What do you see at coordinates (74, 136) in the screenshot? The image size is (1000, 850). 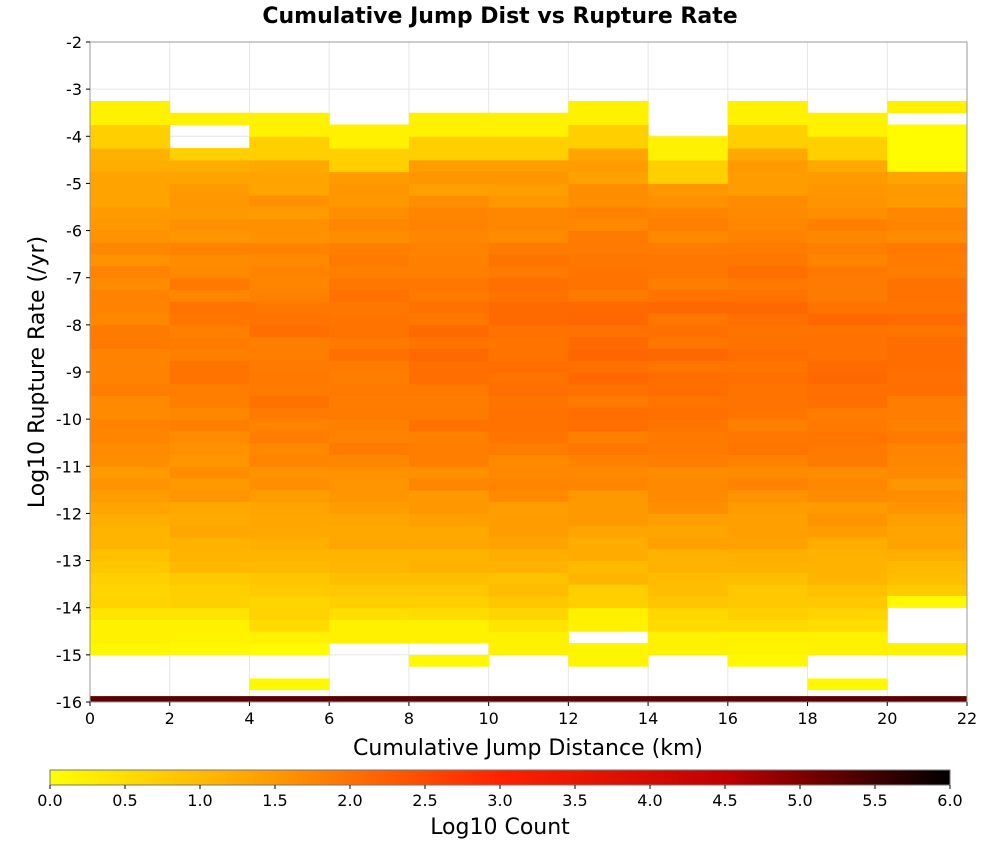 I see `y-tick-label: -4` at bounding box center [74, 136].